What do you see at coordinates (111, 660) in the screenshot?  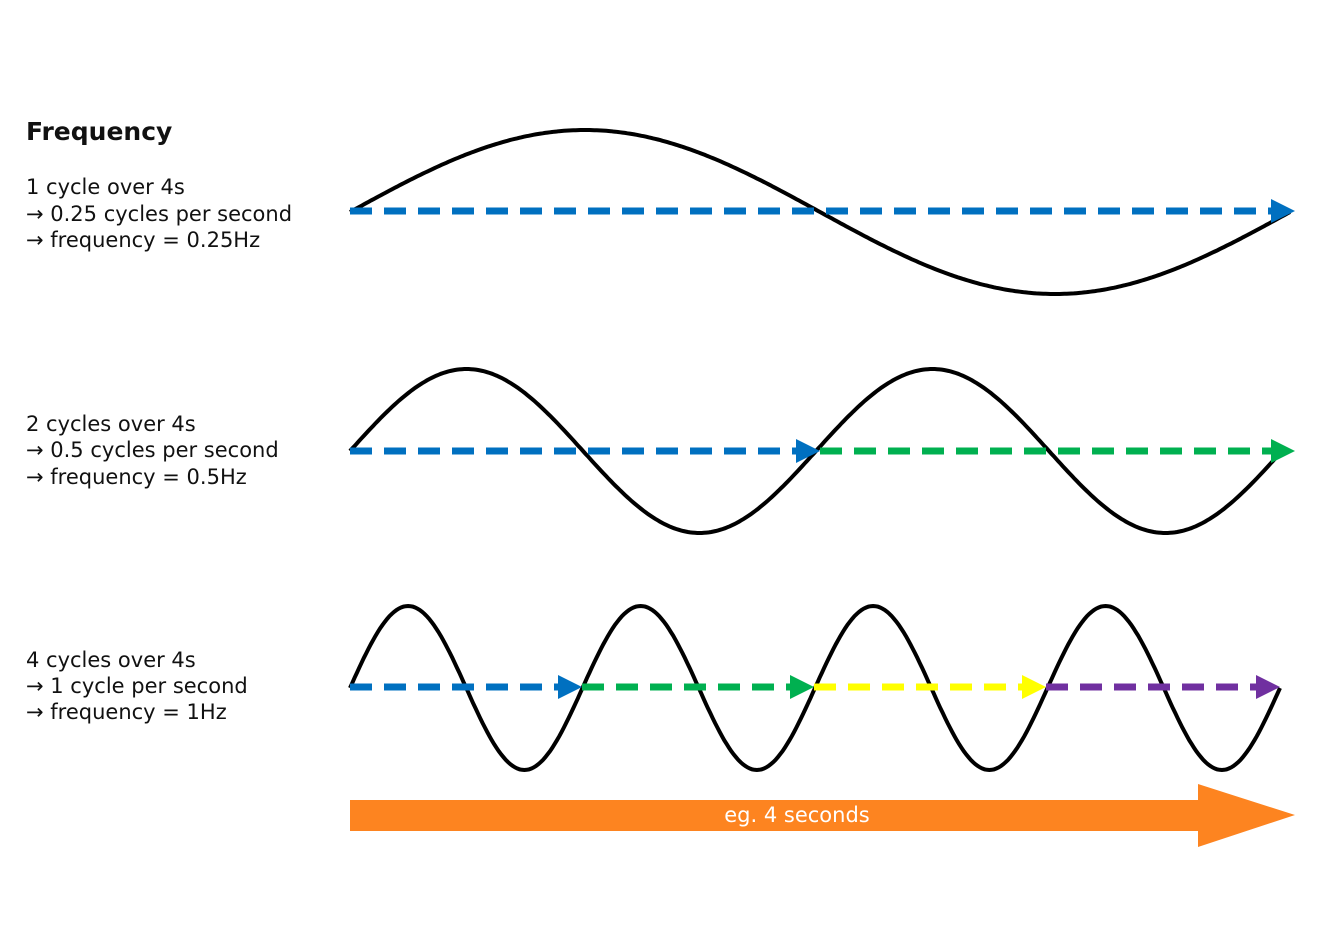 I see `row-text: 4 cycles over 4s` at bounding box center [111, 660].